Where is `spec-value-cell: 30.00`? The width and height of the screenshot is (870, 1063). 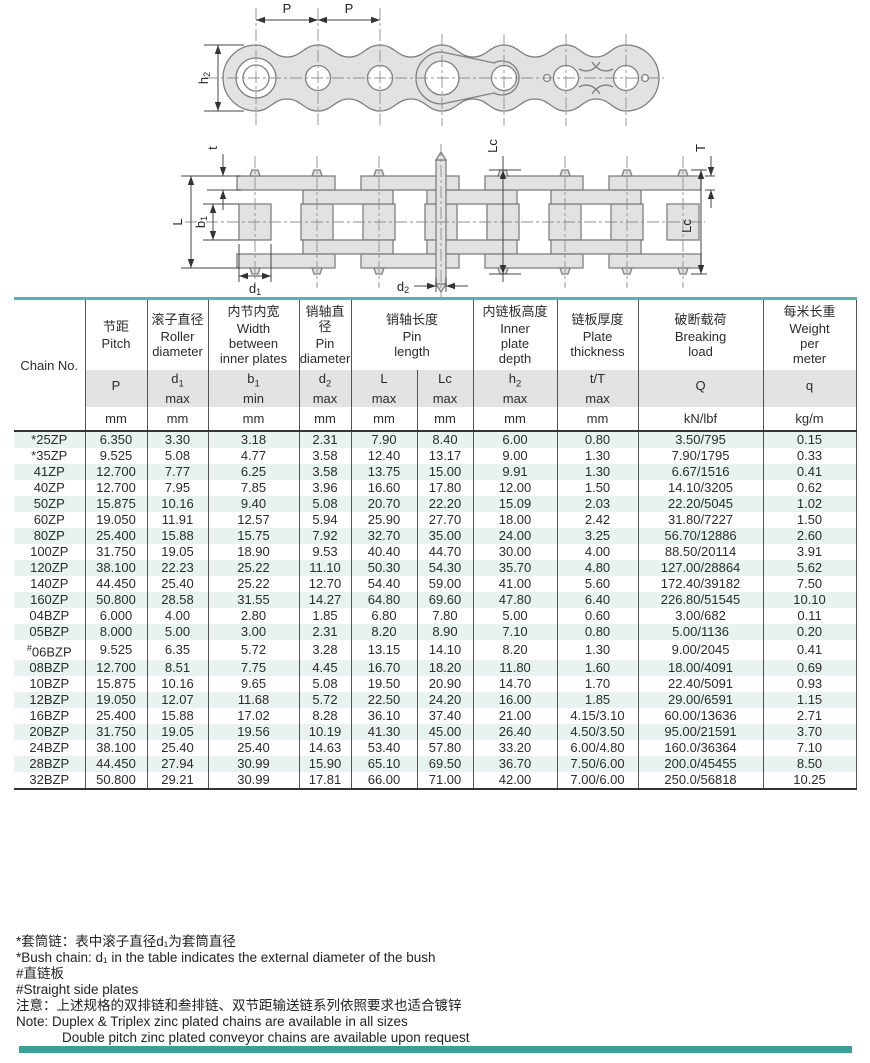
spec-value-cell: 30.00 is located at coordinates (515, 552).